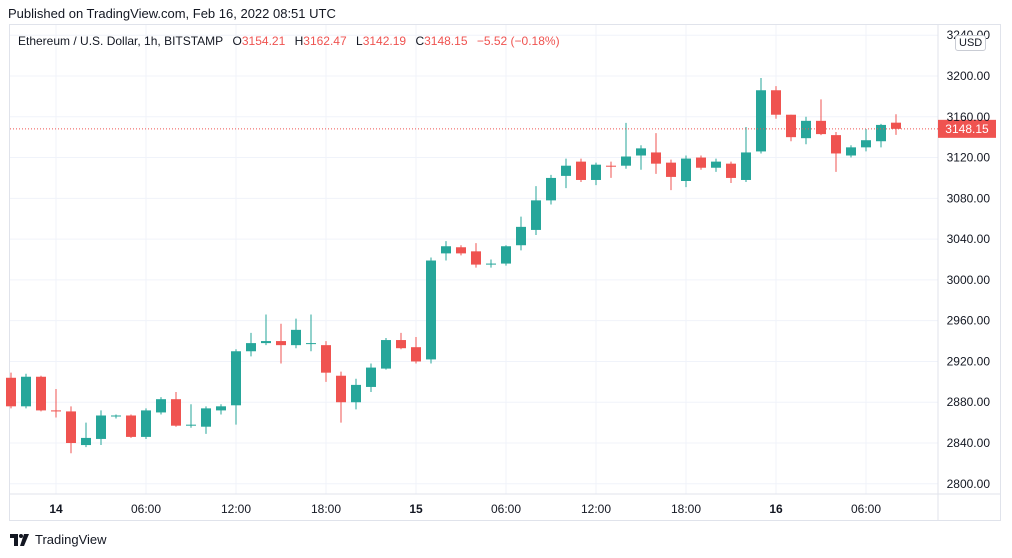  I want to click on x-tick-label-2: 12:00, so click(236, 509).